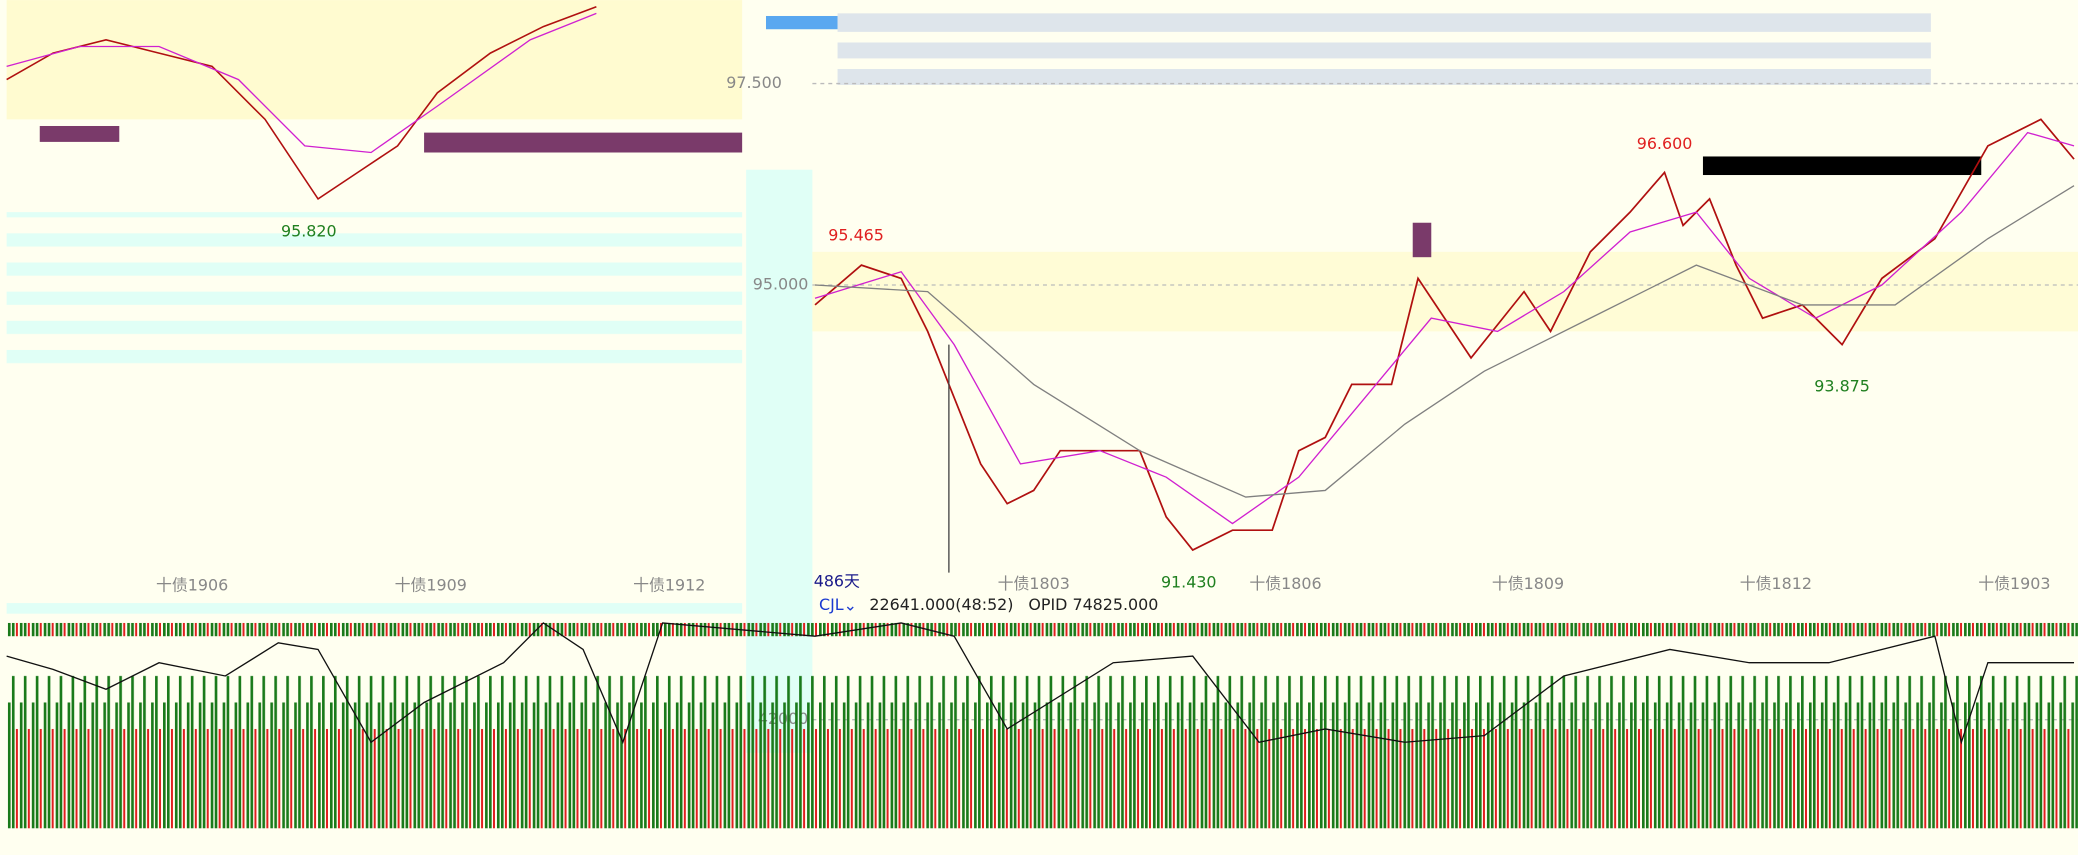 Image resolution: width=2078 pixels, height=855 pixels. What do you see at coordinates (374, 295) in the screenshot?
I see `left-stripes` at bounding box center [374, 295].